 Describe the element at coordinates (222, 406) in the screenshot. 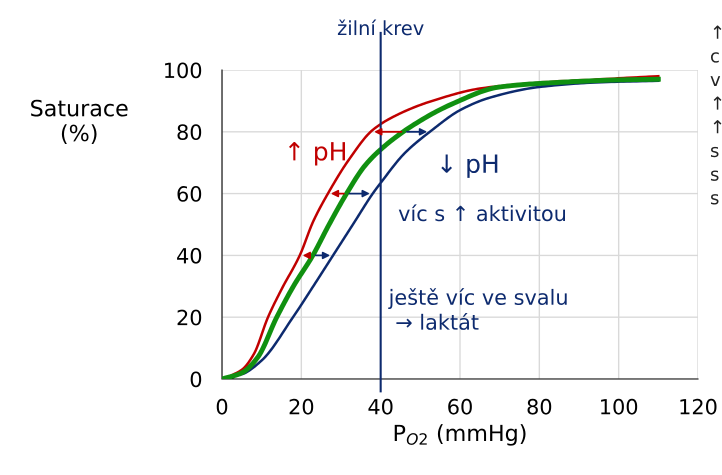

I see `x-tick-label: 0` at that location.